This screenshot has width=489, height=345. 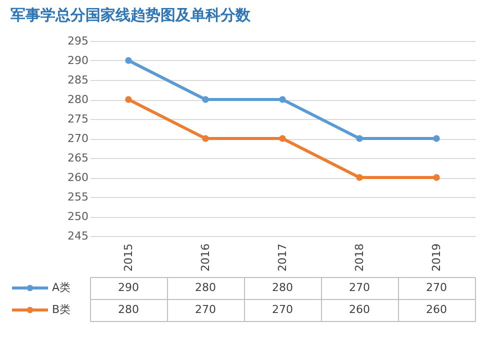 What do you see at coordinates (436, 258) in the screenshot?
I see `x-tick-label: 2019` at bounding box center [436, 258].